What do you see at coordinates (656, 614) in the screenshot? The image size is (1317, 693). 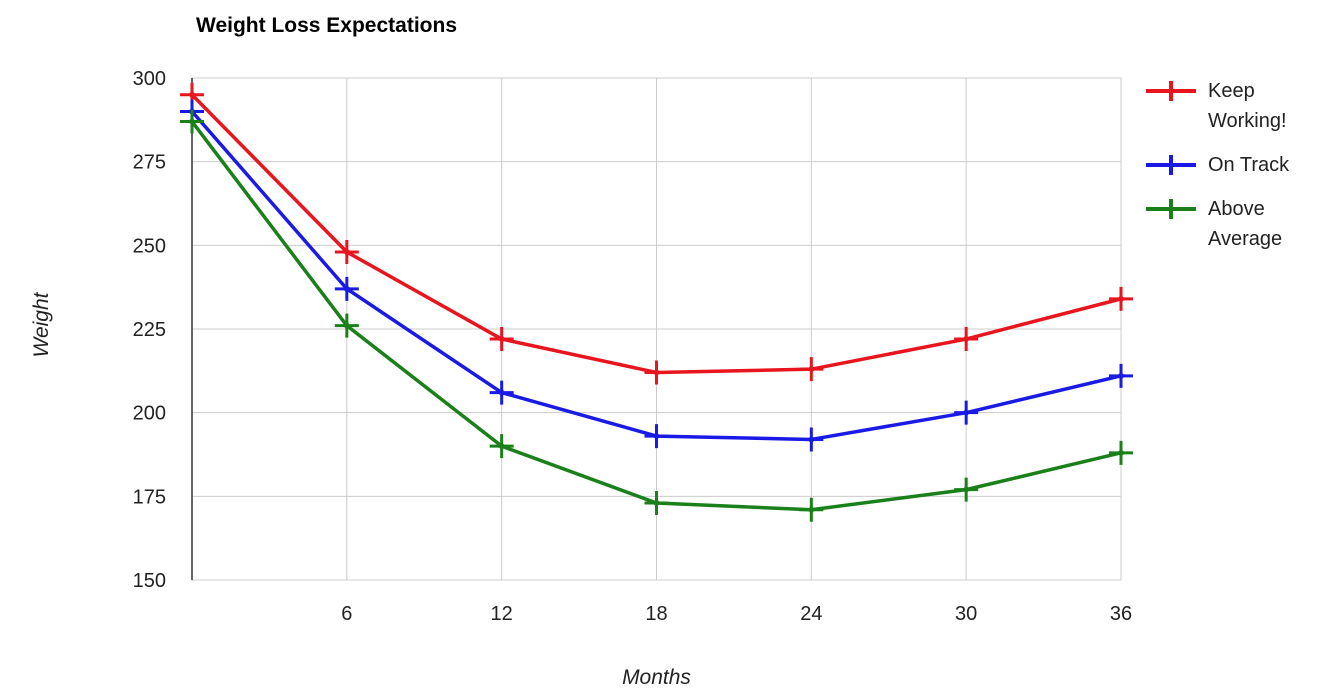 I see `x-tick-label: 18` at bounding box center [656, 614].